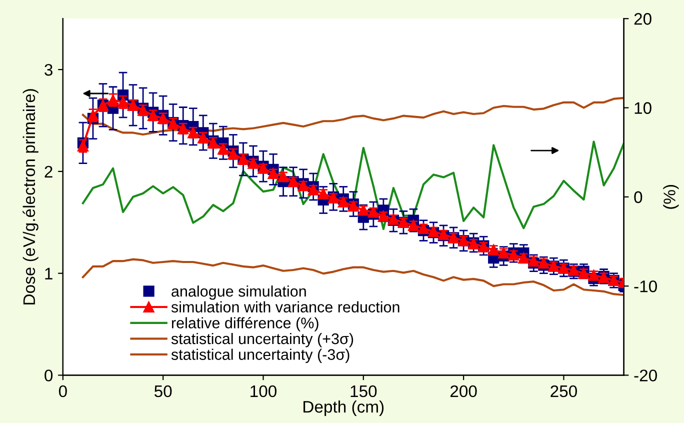  I want to click on y2-tick-label: -10, so click(645, 286).